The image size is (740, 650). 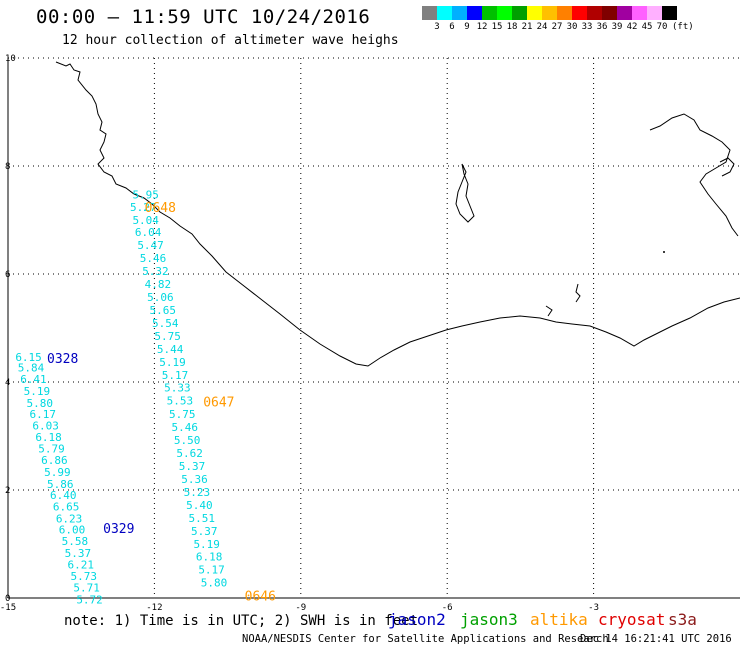 What do you see at coordinates (153, 258) in the screenshot?
I see `swh-value-label: 5.46` at bounding box center [153, 258].